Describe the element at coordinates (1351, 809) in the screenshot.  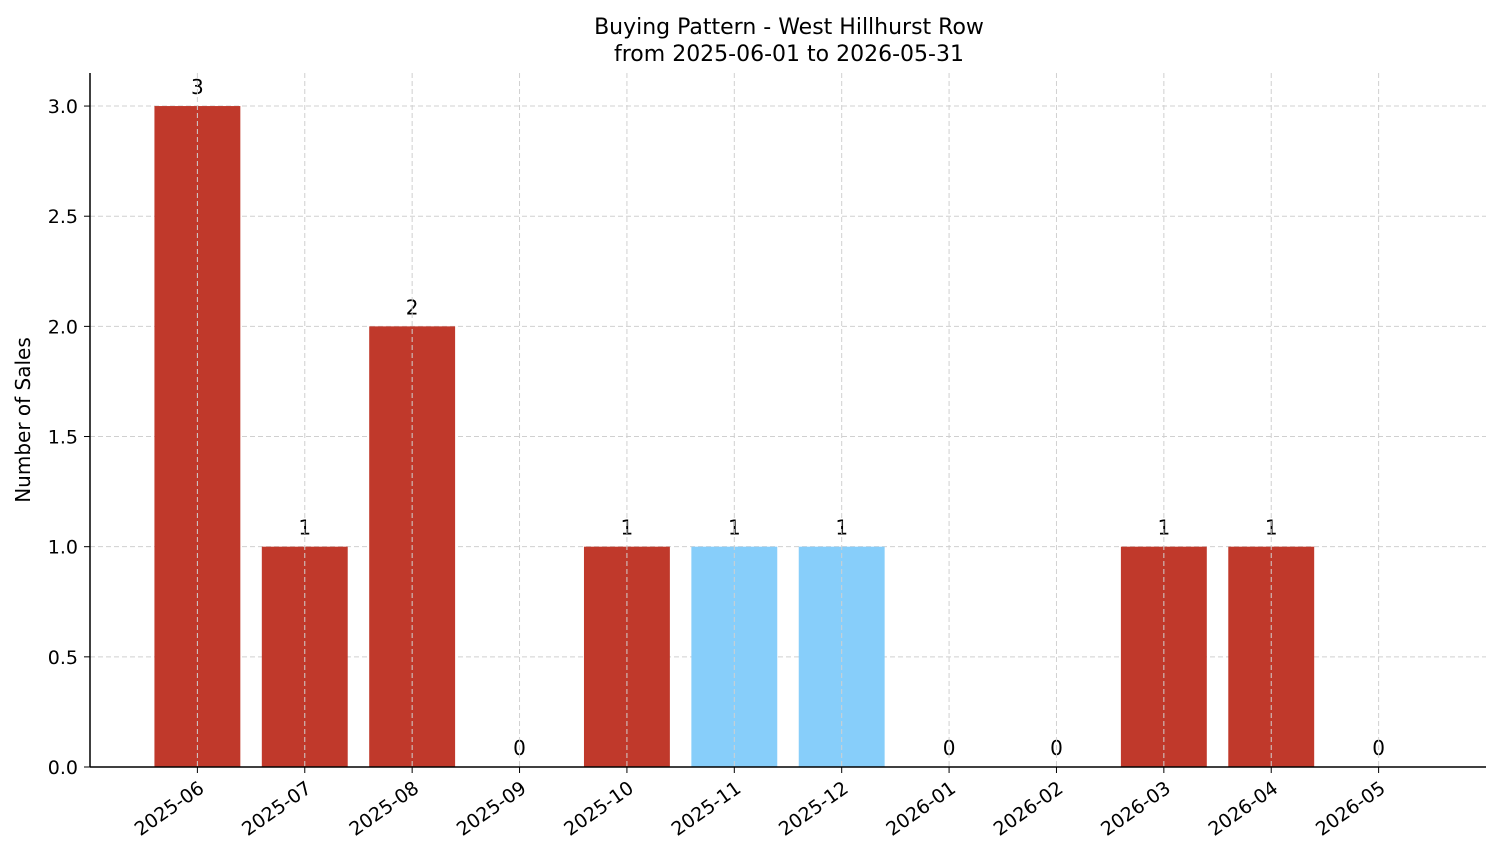
I see `x-tick-label: 2026-05` at that location.